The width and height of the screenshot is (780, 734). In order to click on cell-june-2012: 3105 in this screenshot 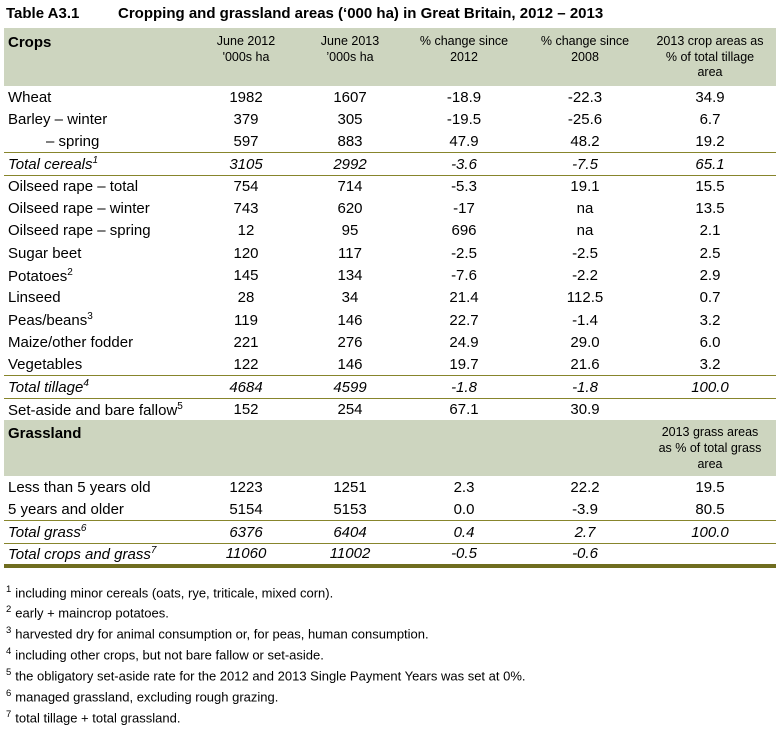, I will do `click(246, 164)`.